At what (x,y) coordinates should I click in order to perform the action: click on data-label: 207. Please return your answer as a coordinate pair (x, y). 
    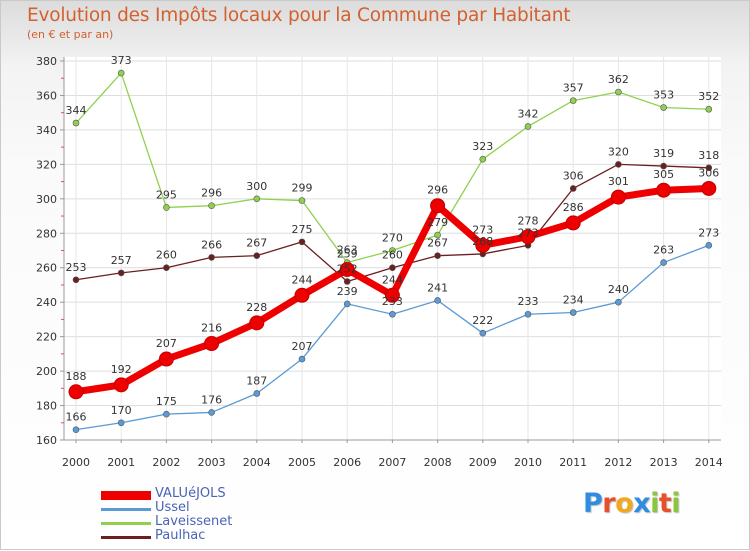
    Looking at the image, I should click on (302, 346).